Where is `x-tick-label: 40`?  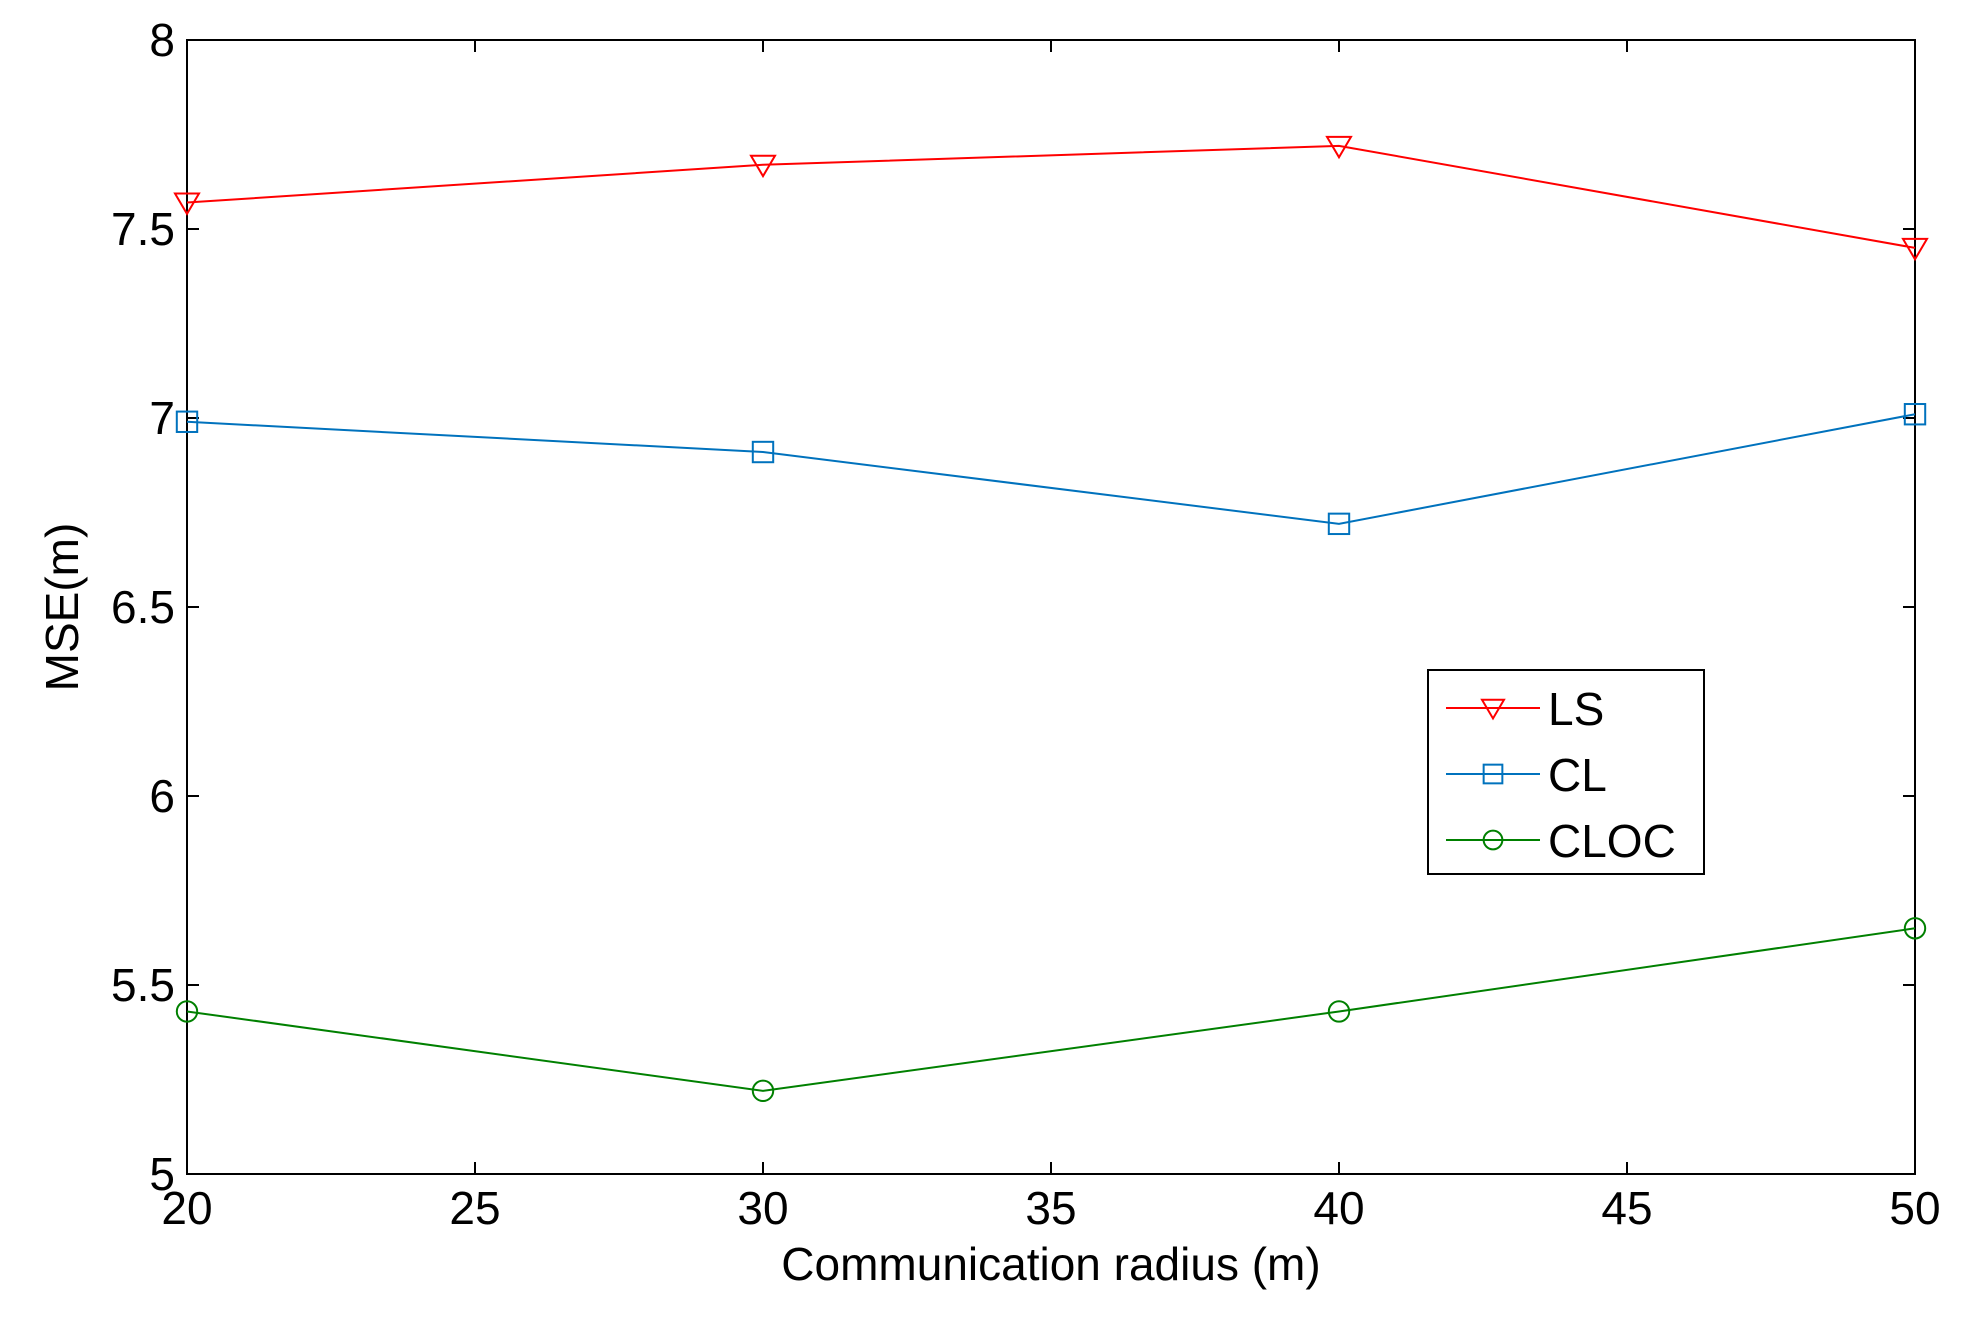
x-tick-label: 40 is located at coordinates (1338, 1208).